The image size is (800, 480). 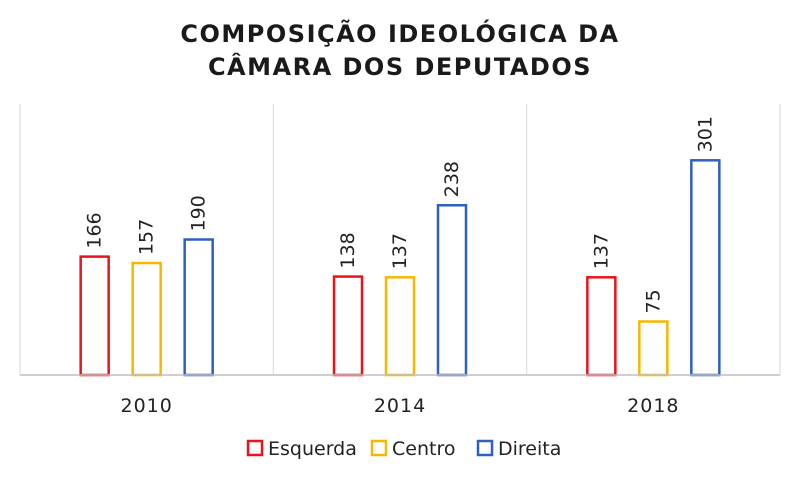 What do you see at coordinates (653, 406) in the screenshot?
I see `x-tick-label: 2018` at bounding box center [653, 406].